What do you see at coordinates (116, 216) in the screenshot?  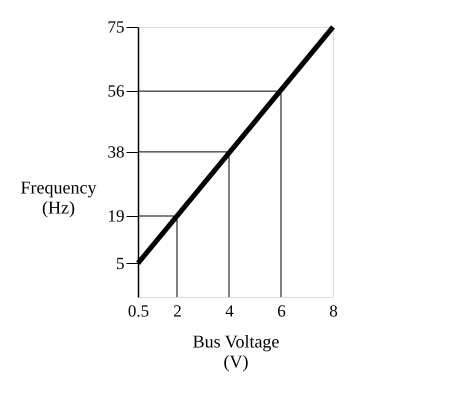 I see `y-tick-label: 19` at bounding box center [116, 216].